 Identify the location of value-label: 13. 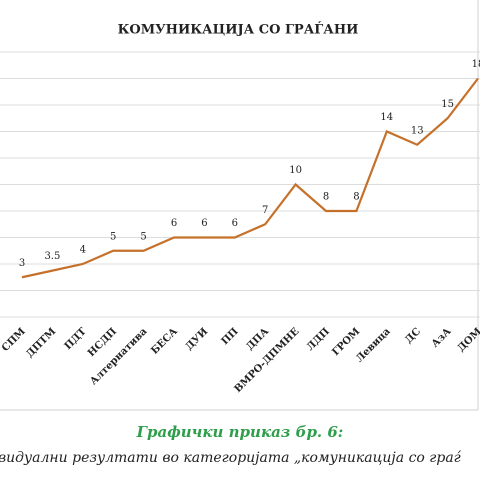
(417, 130).